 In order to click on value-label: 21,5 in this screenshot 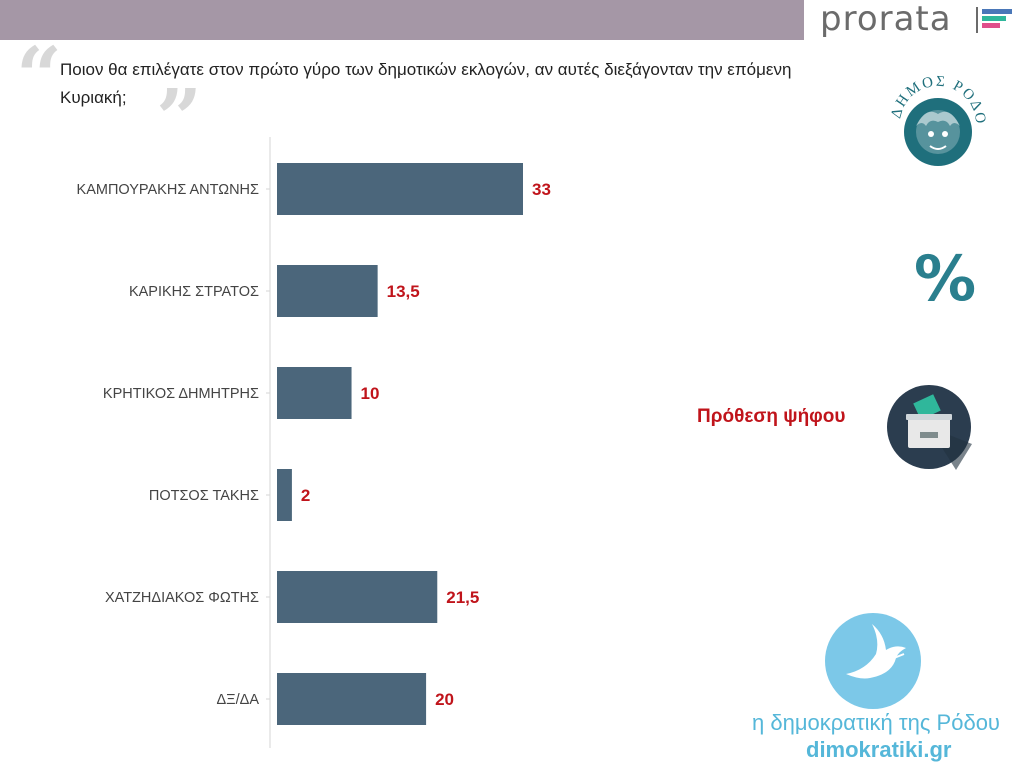, I will do `click(462, 597)`.